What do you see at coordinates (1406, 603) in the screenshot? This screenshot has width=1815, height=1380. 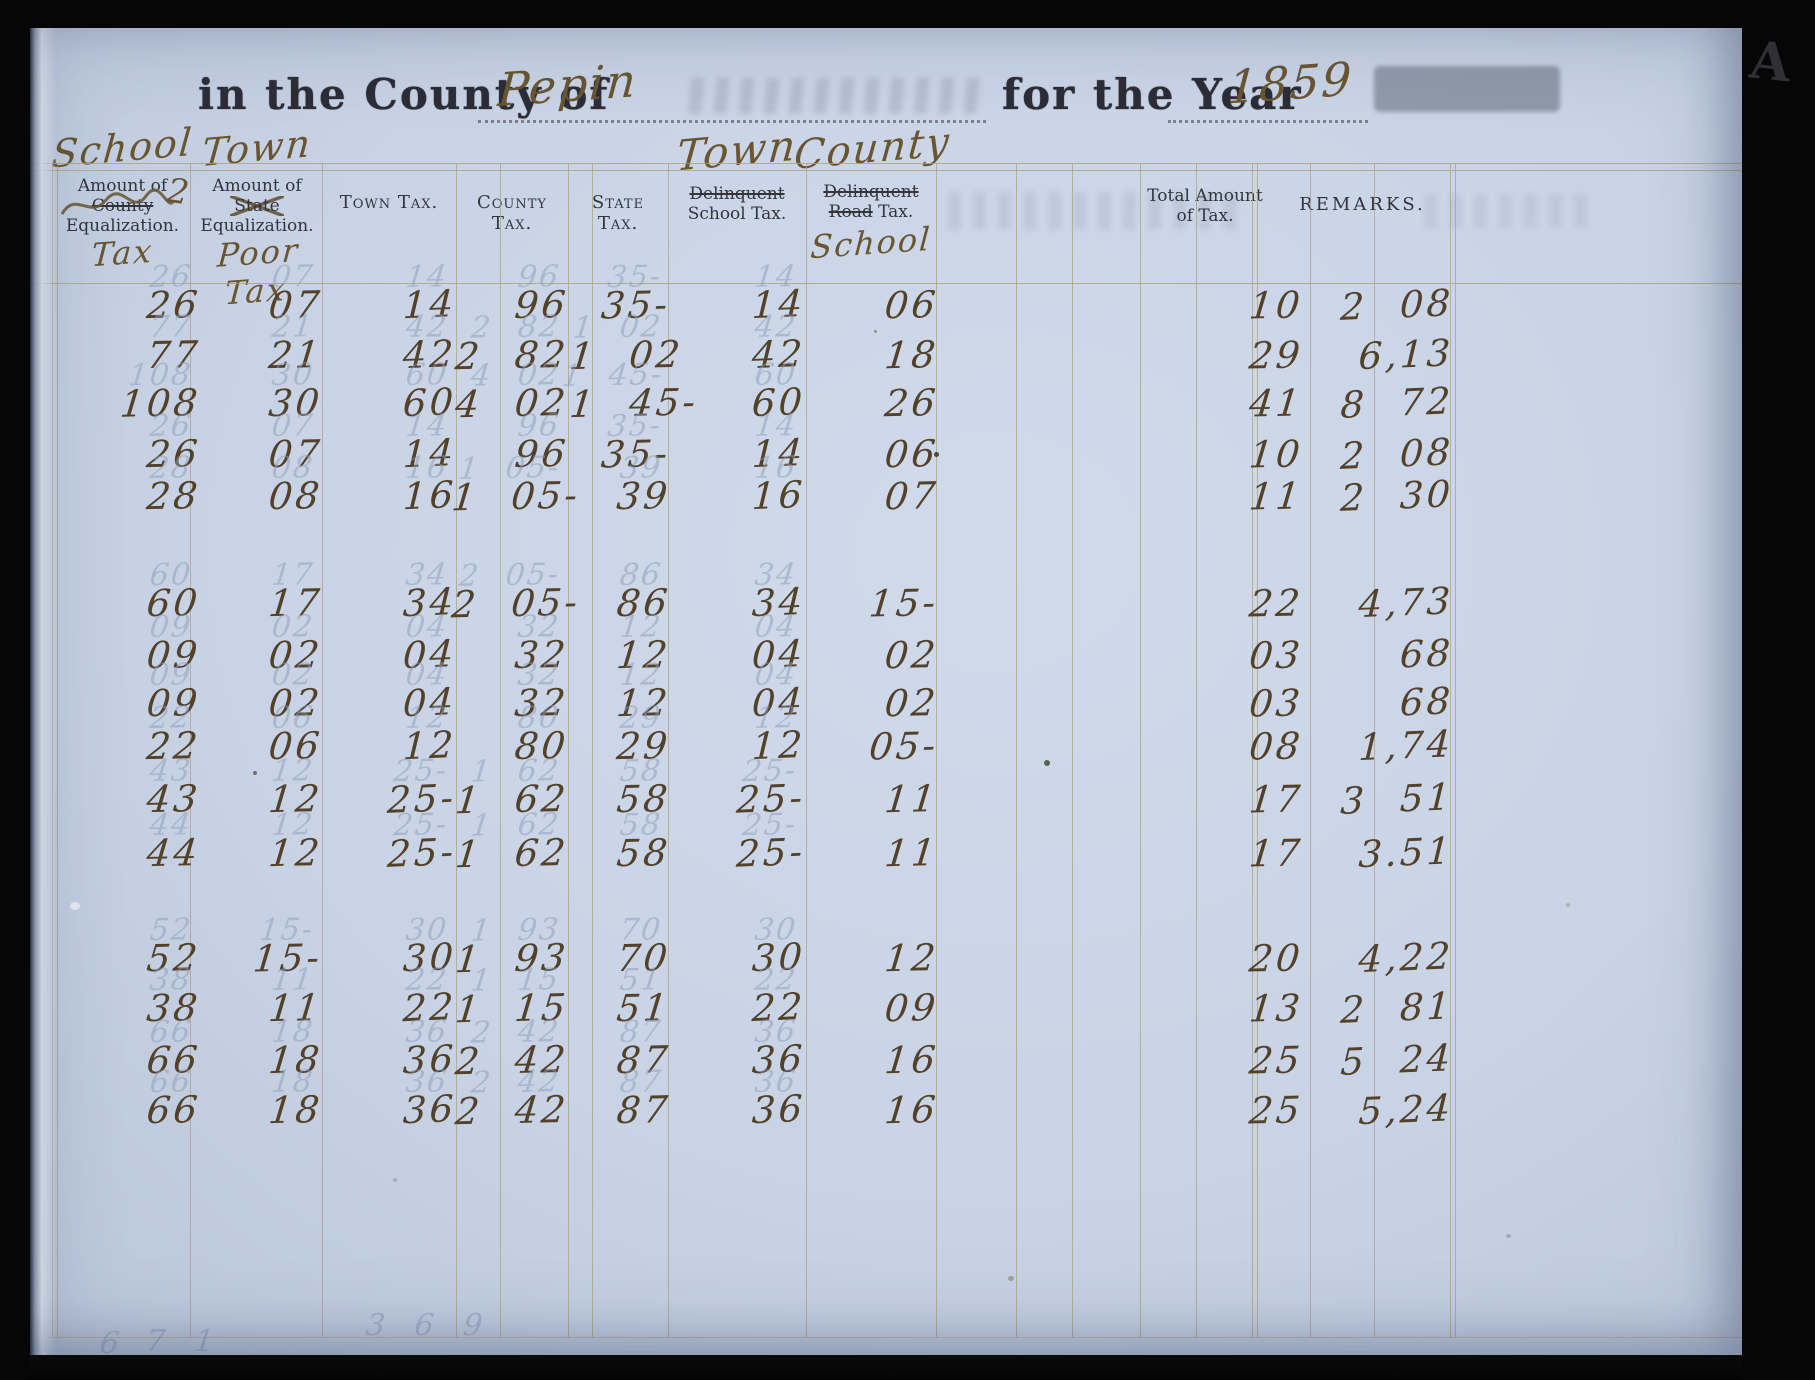 I see `ledger-cell: 4,73` at bounding box center [1406, 603].